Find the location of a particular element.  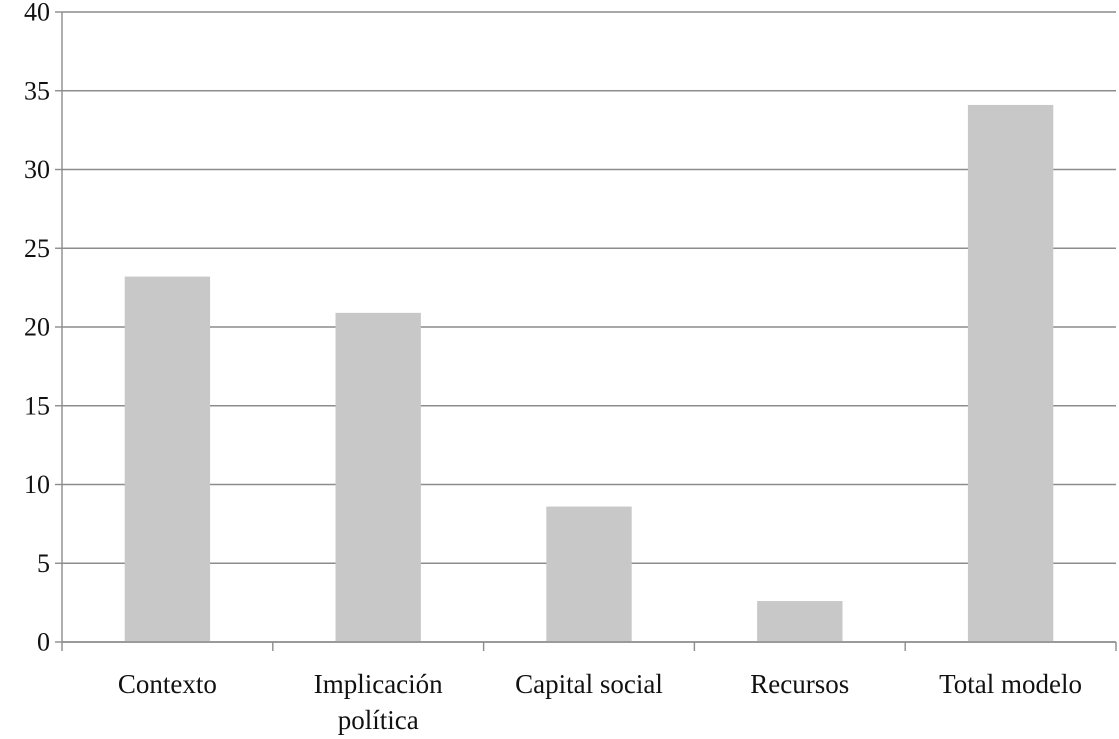

y-tick-labels: 0 5 10 15 20 25 30 35 40 is located at coordinates (37, 328).